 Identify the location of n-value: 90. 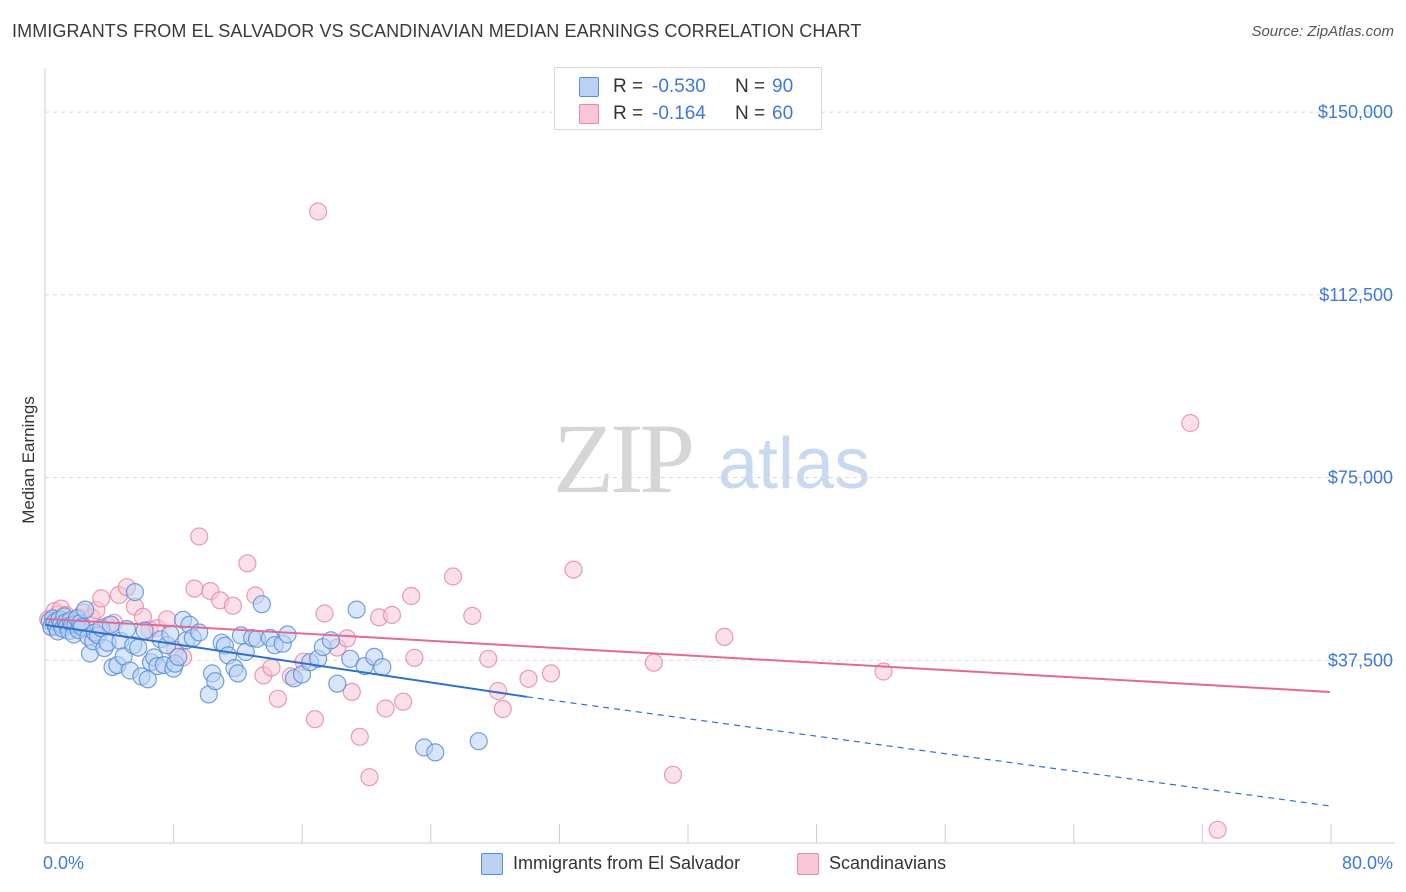
(783, 86).